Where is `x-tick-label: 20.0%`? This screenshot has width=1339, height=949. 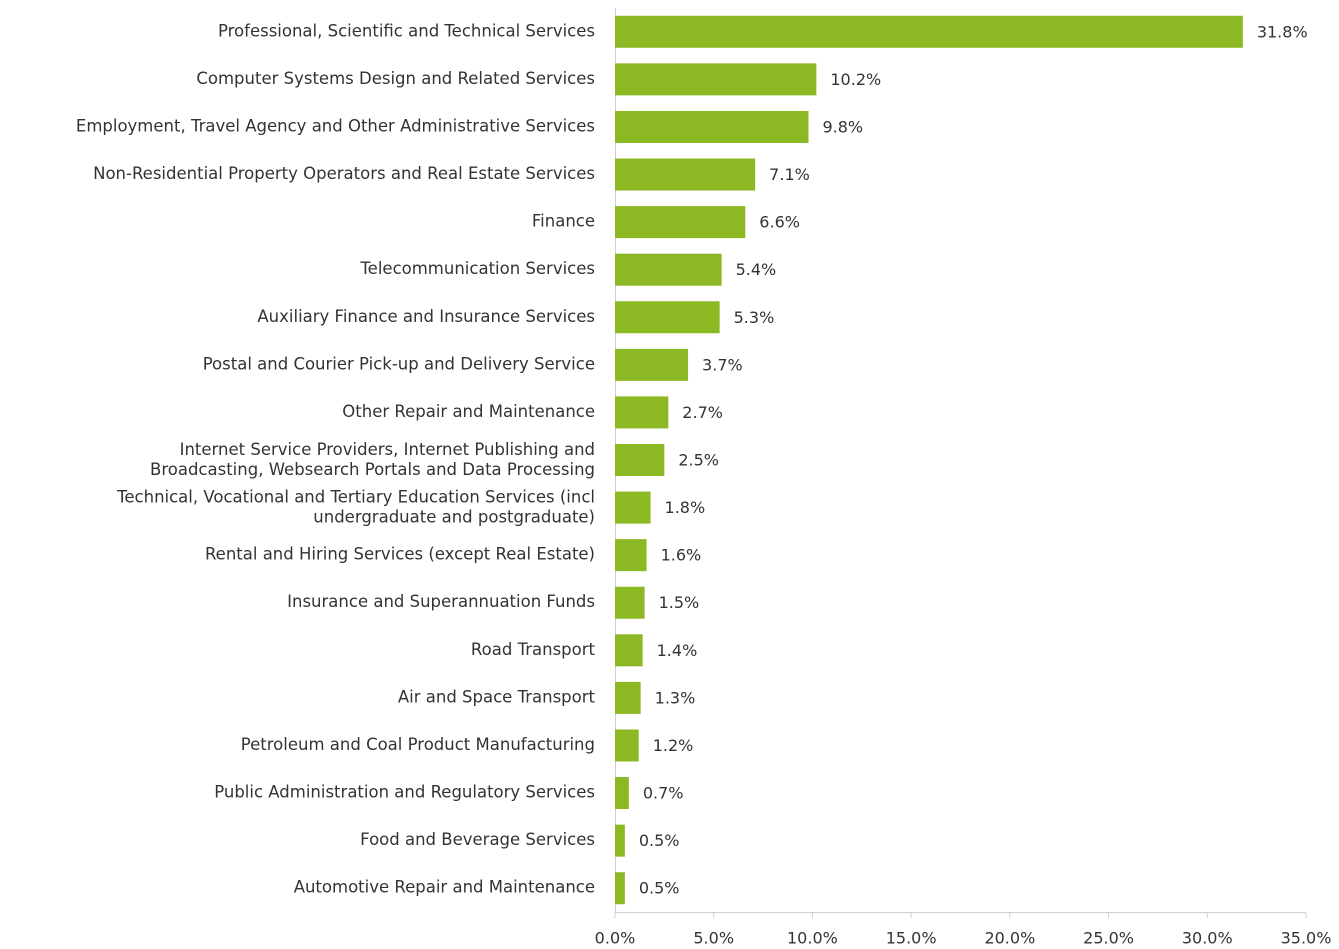 x-tick-label: 20.0% is located at coordinates (1009, 938).